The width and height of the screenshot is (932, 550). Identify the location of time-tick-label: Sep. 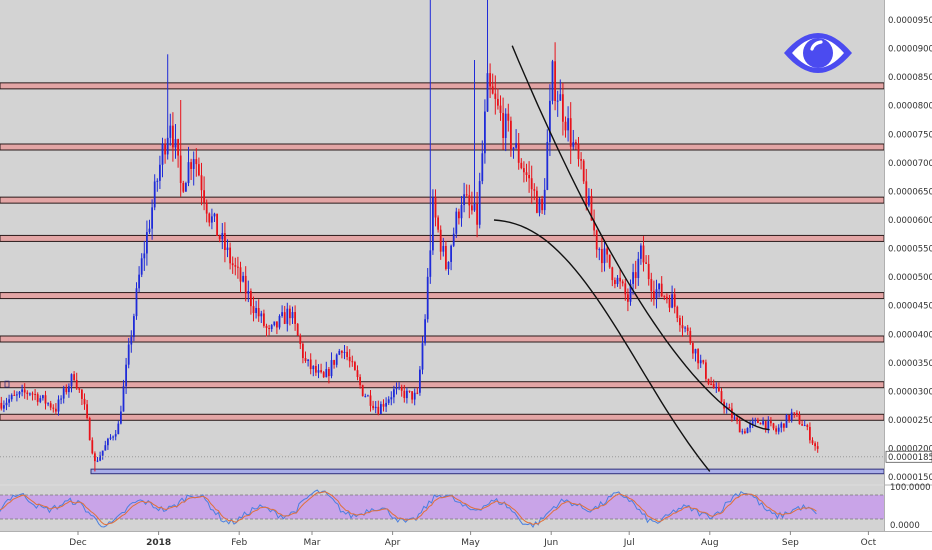
(790, 543).